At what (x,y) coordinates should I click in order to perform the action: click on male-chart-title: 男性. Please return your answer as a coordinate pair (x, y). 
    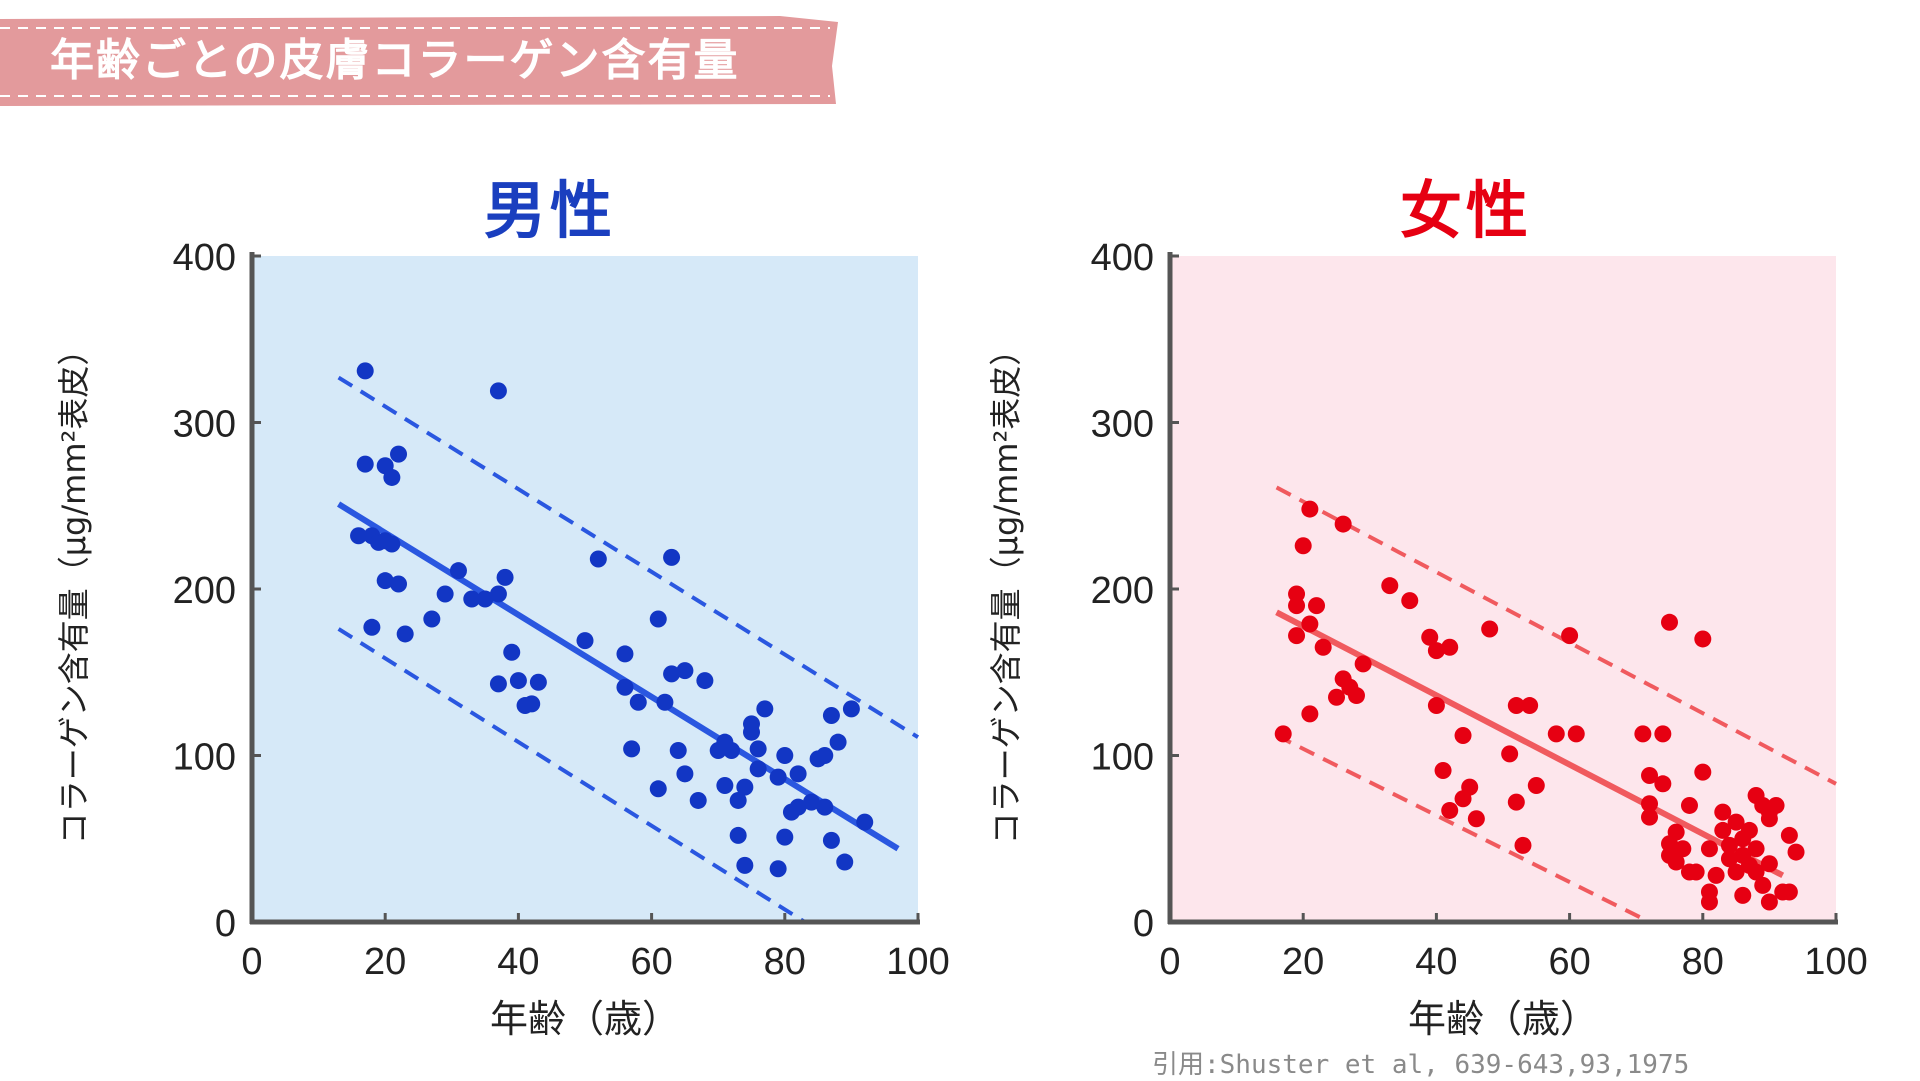
    Looking at the image, I should click on (549, 210).